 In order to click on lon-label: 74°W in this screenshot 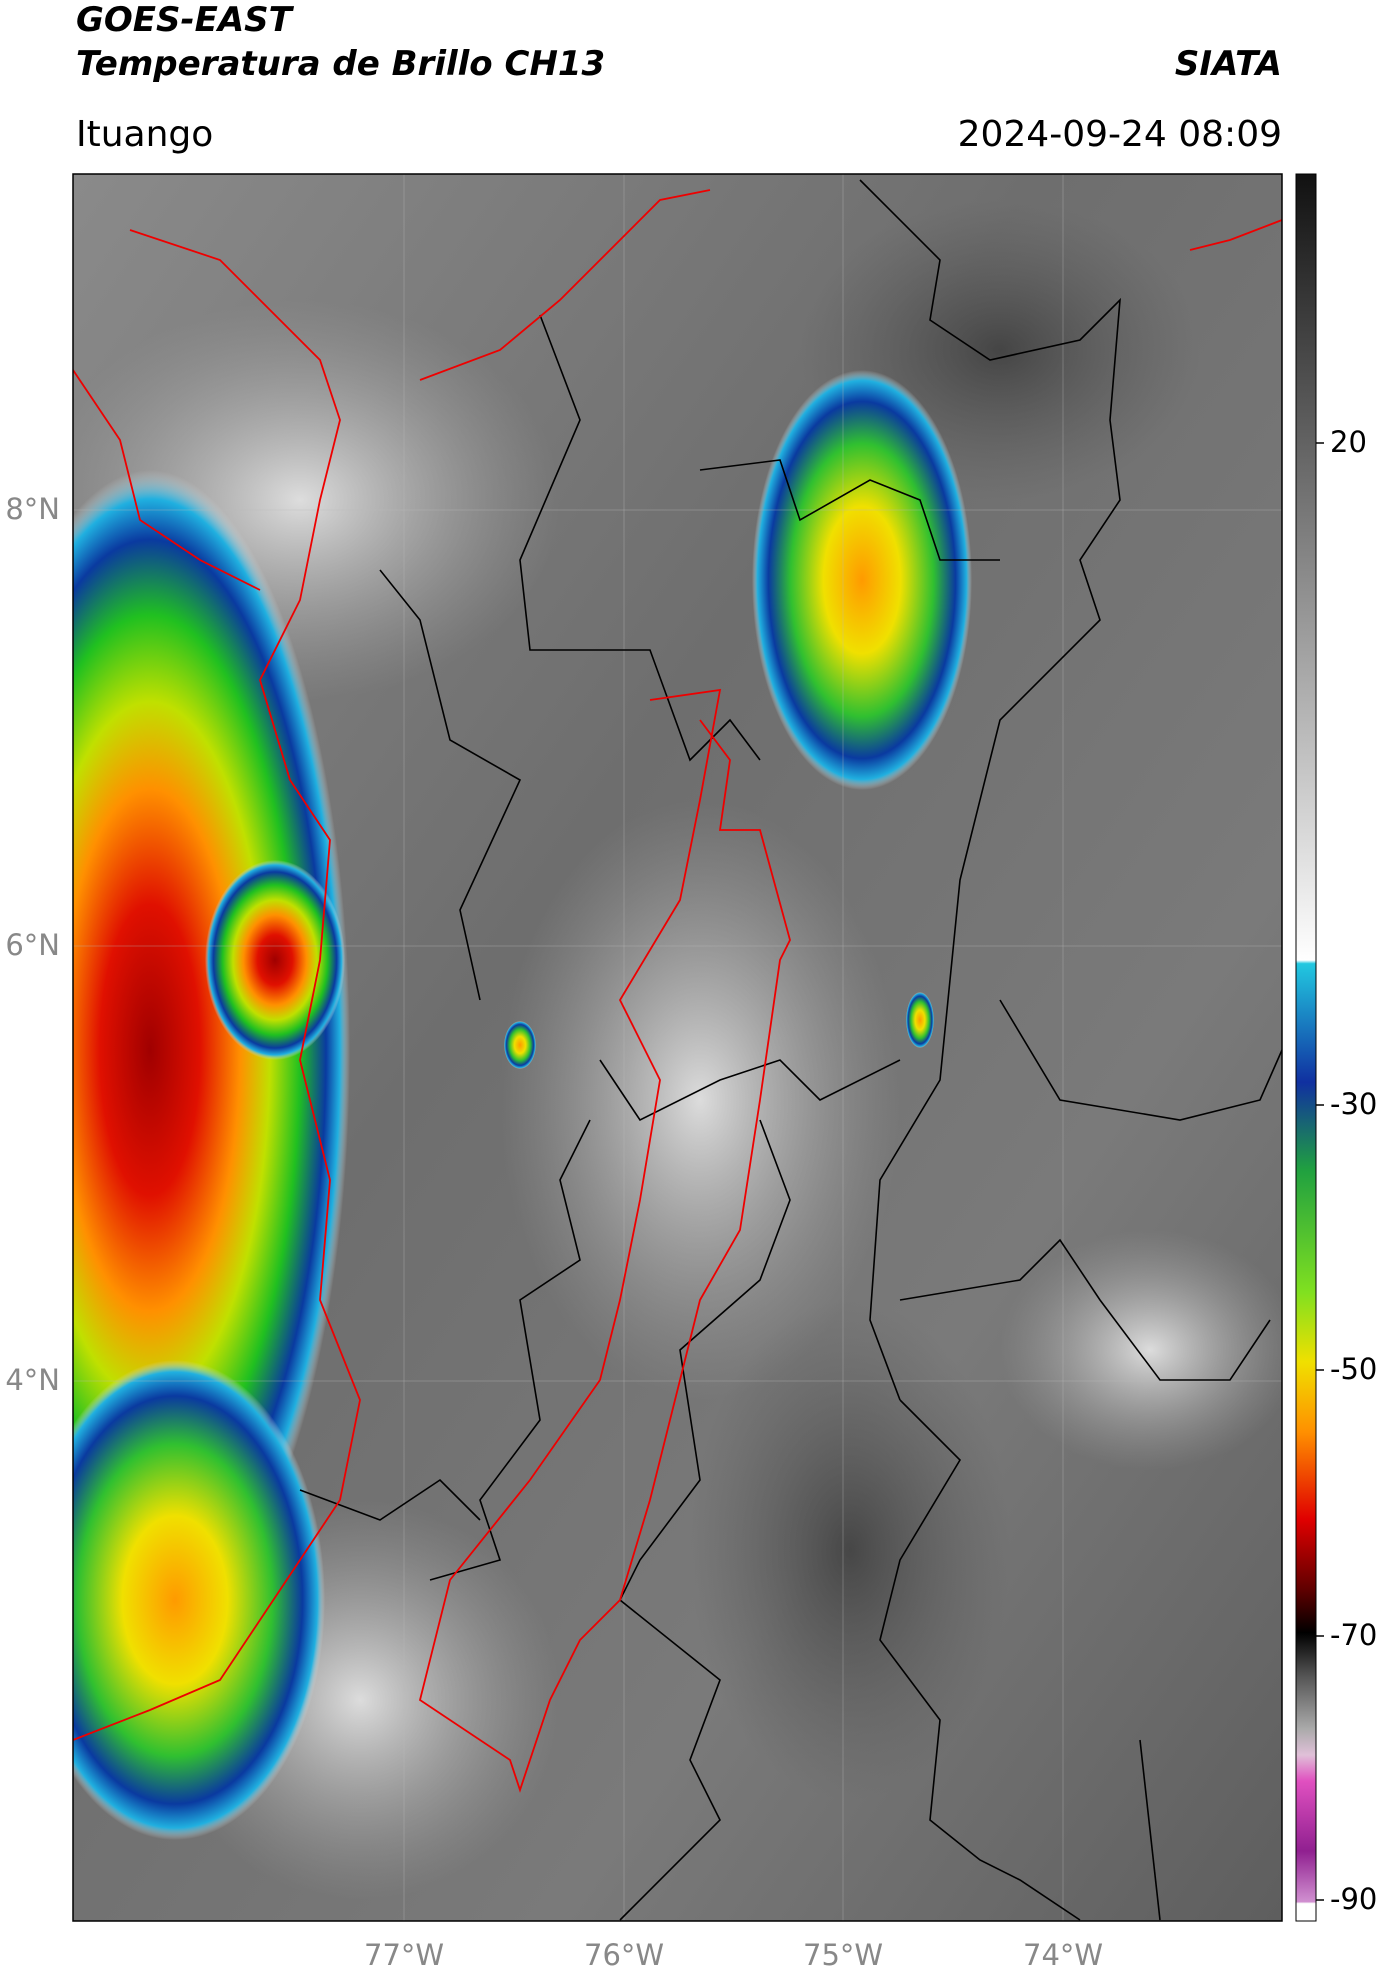, I will do `click(1063, 1955)`.